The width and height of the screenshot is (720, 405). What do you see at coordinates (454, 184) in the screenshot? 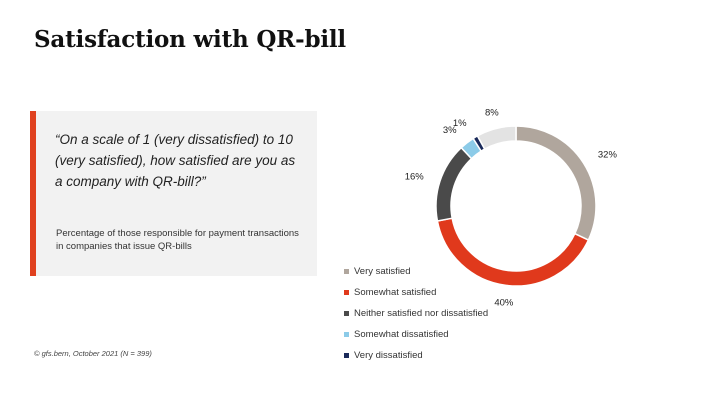
I see `donut-slice-neither` at bounding box center [454, 184].